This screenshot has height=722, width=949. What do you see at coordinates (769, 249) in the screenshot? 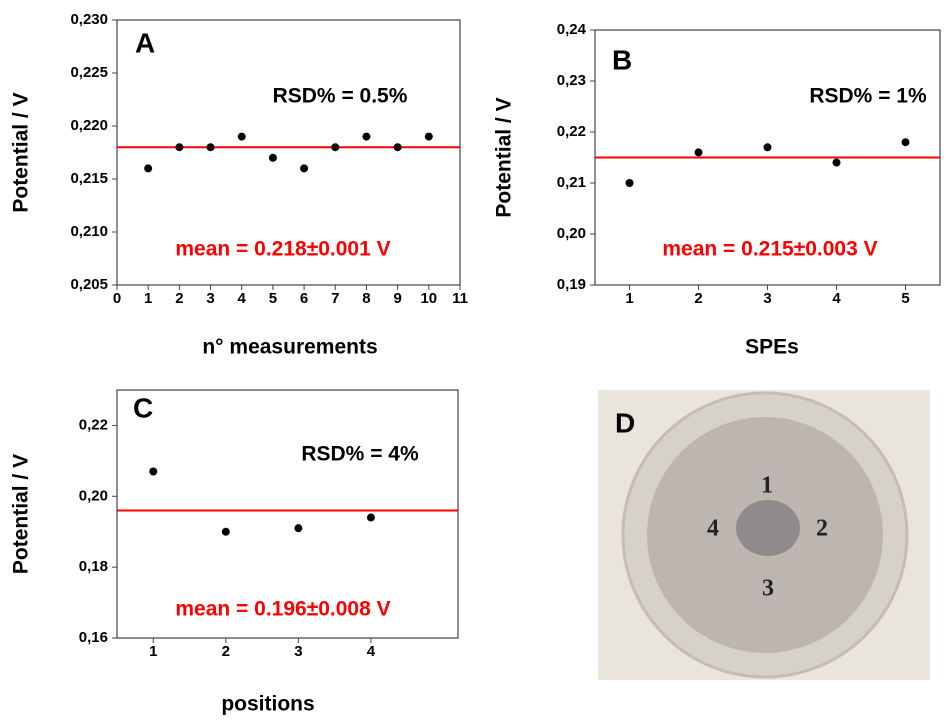
I see `annotation: mean = 0.215±0.003 V` at bounding box center [769, 249].